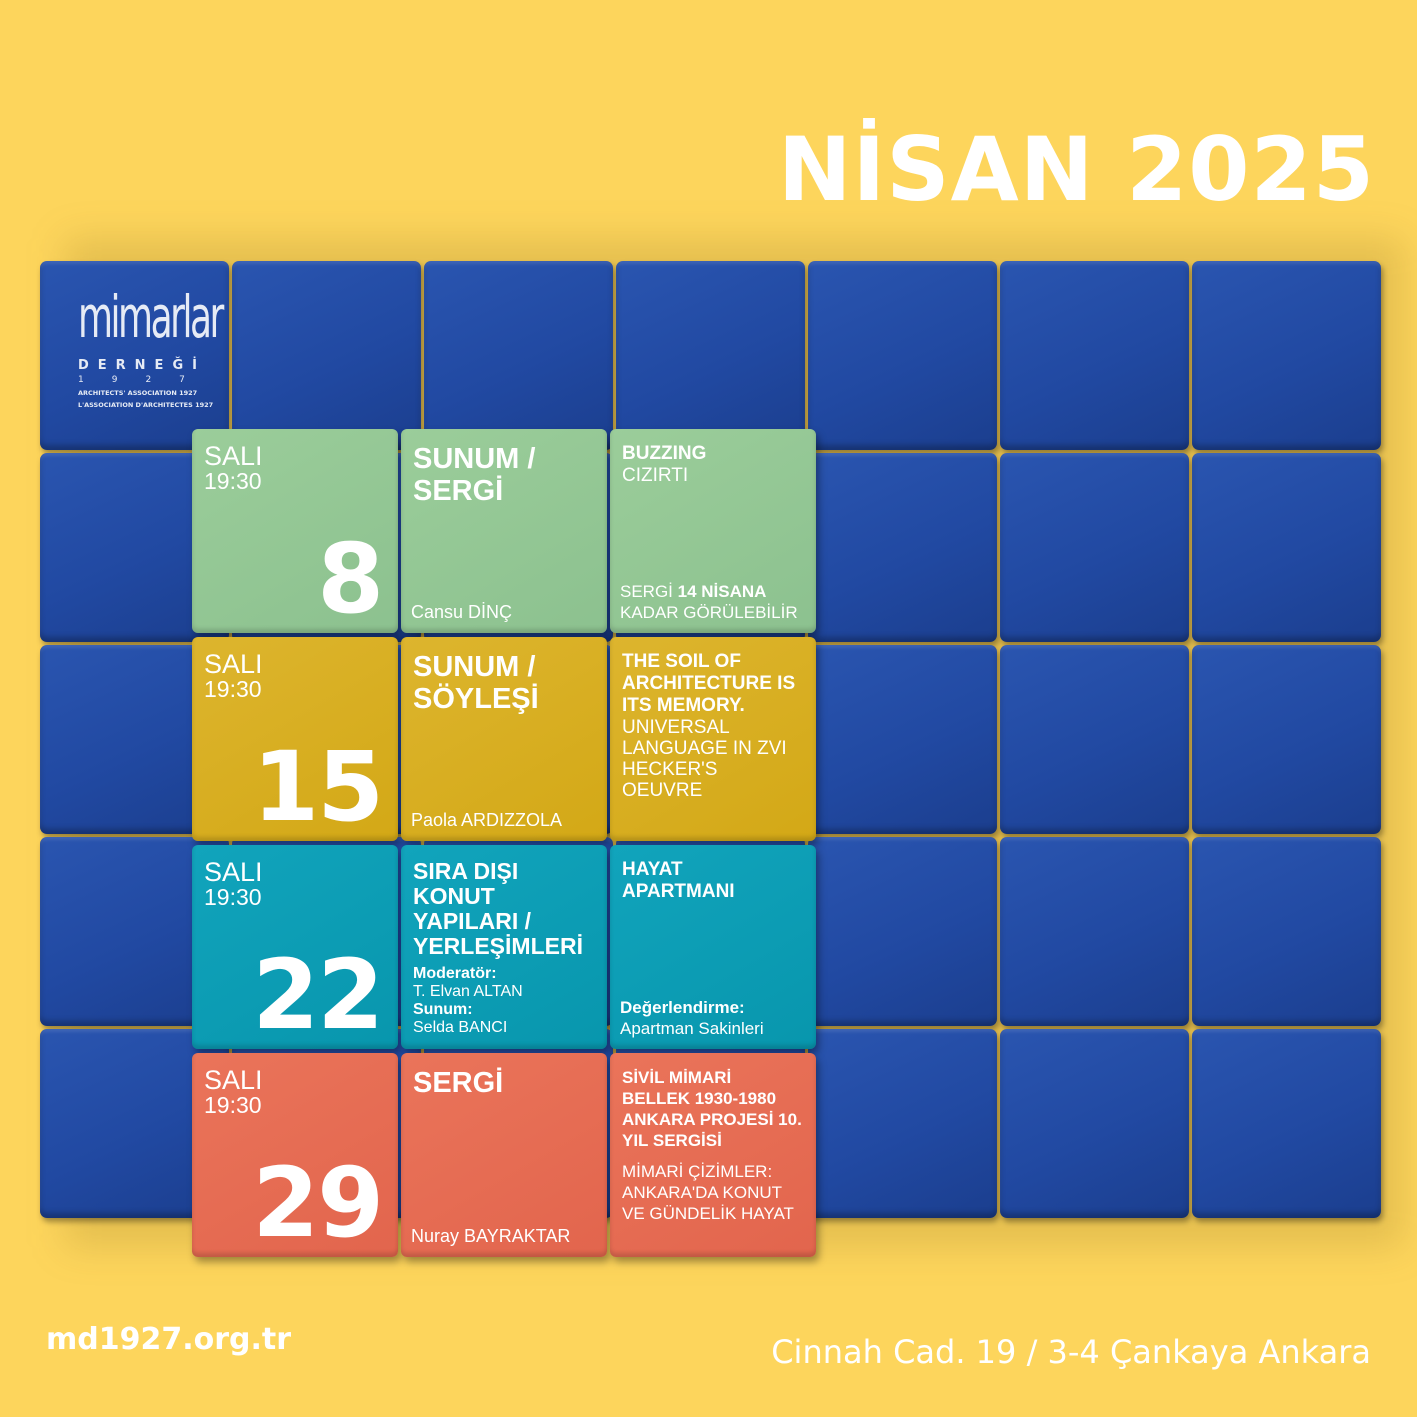 This screenshot has width=1417, height=1417. Describe the element at coordinates (142, 365) in the screenshot. I see `logo-org: DERNEĞİ` at that location.